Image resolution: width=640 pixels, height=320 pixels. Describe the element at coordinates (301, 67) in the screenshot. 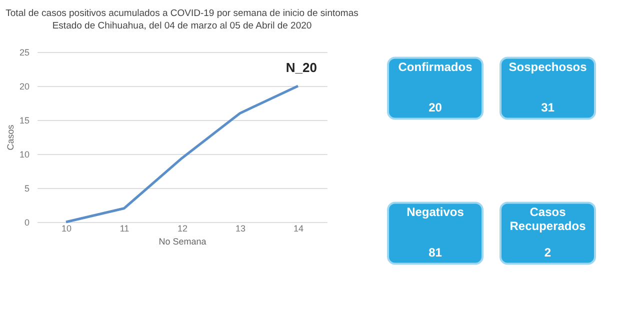

I see `annotation: N_20` at that location.